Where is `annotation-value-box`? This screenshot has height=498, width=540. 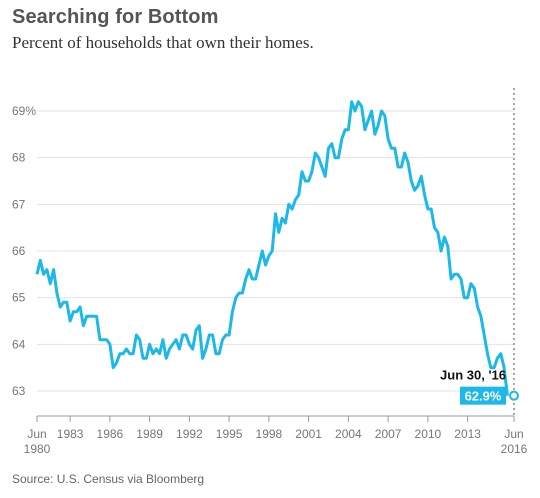
annotation-value-box is located at coordinates (483, 395).